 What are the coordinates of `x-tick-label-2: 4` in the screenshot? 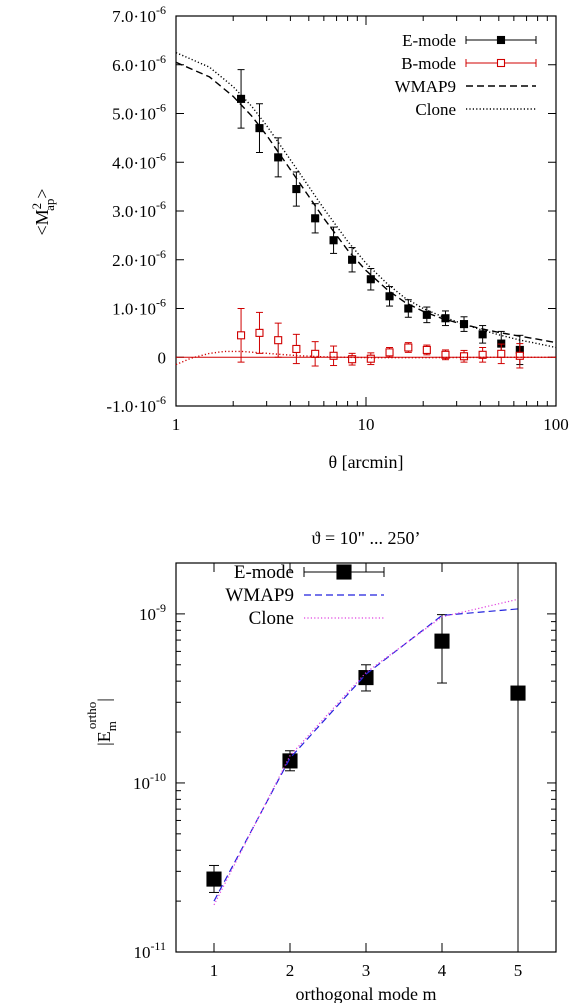 It's located at (442, 970).